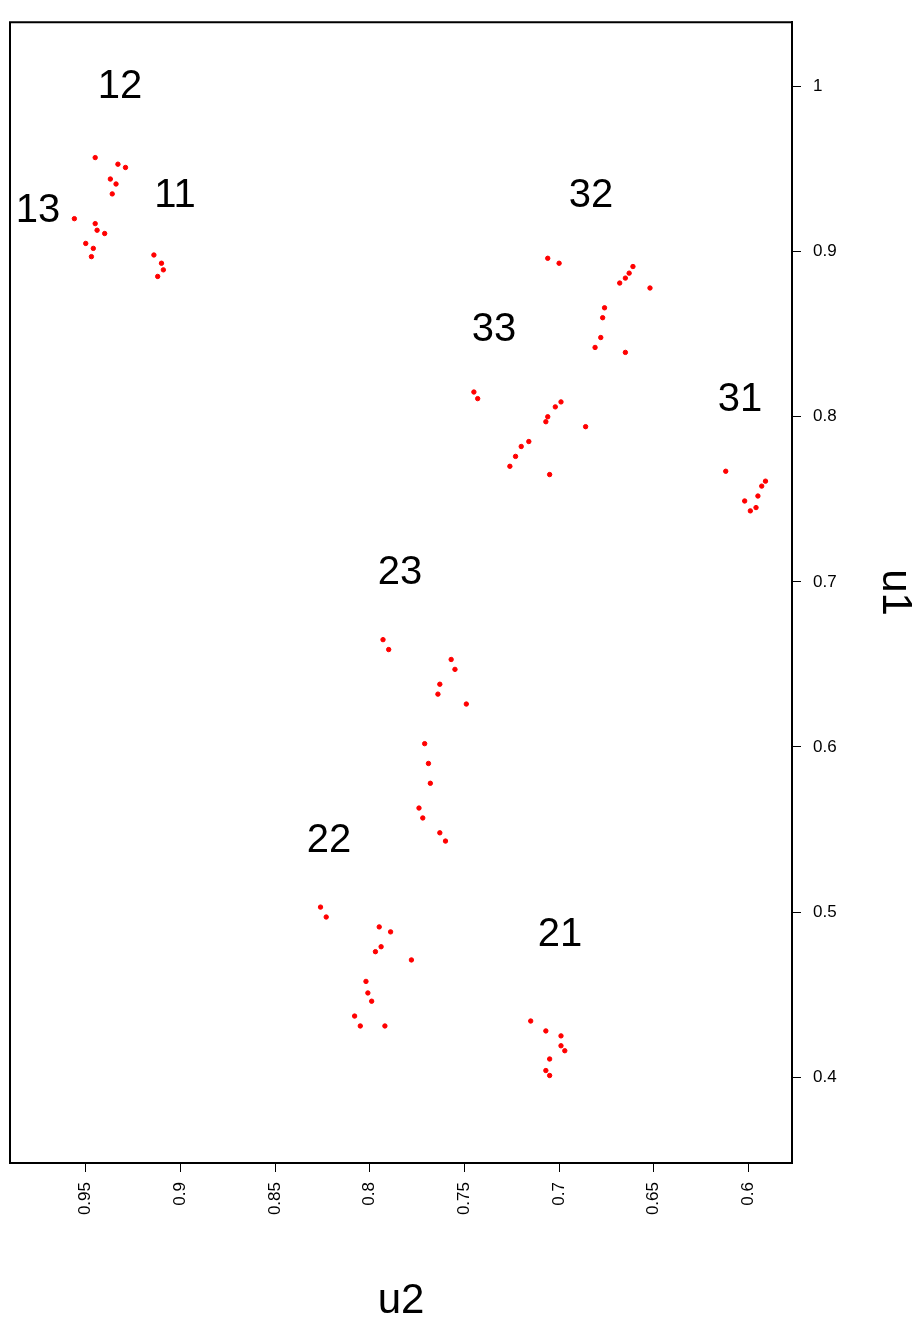 This screenshot has width=924, height=1331. What do you see at coordinates (591, 193) in the screenshot?
I see `annotation: 32` at bounding box center [591, 193].